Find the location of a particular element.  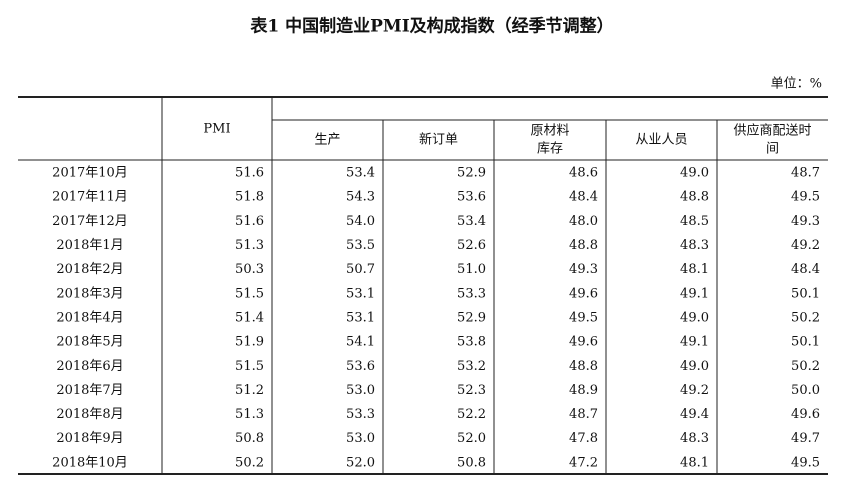

cell: 51.4 is located at coordinates (249, 317).